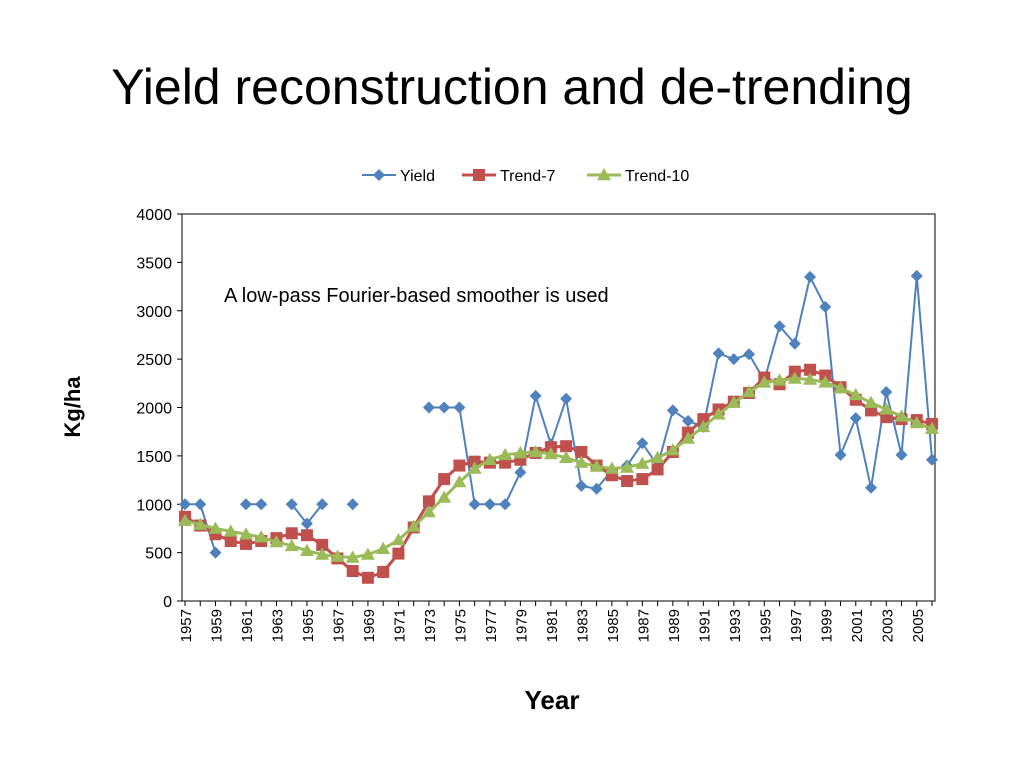 This screenshot has height=768, width=1024. I want to click on legend-label: Trend-7, so click(528, 176).